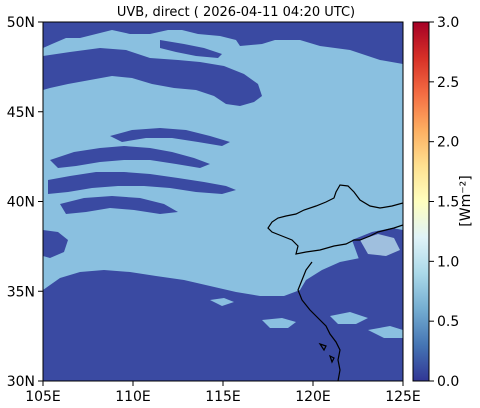  What do you see at coordinates (448, 262) in the screenshot?
I see `colorbar-tick-label: 1.0` at bounding box center [448, 262].